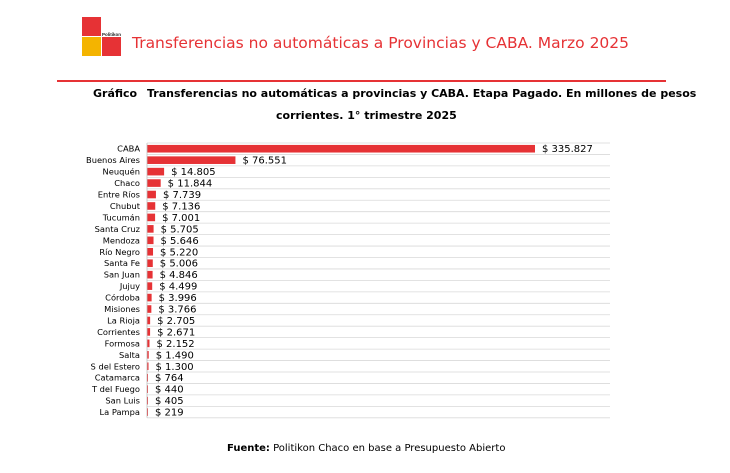 The width and height of the screenshot is (730, 473). Describe the element at coordinates (169, 413) in the screenshot. I see `data-label: $ 219` at that location.